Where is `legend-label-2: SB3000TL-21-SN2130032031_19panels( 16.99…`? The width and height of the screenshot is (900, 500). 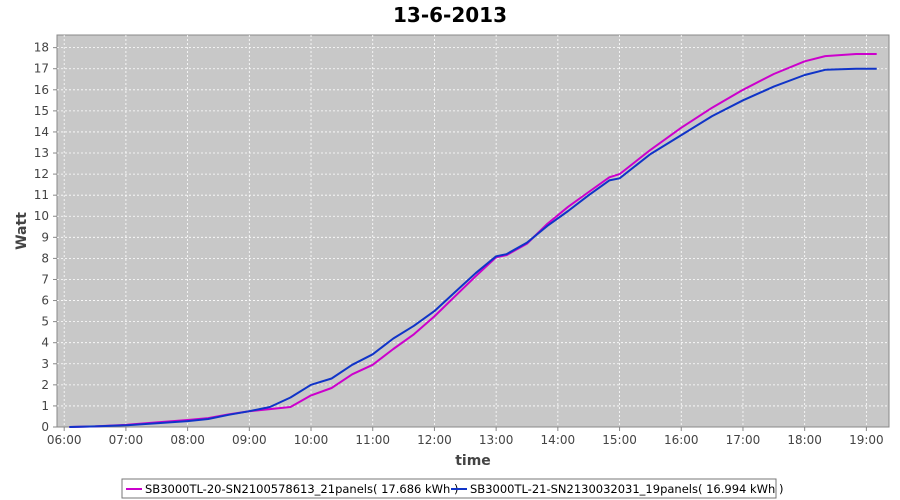
legend-label-2: SB3000TL-21-SN2130032031_19panels( 16.99… is located at coordinates (626, 489).